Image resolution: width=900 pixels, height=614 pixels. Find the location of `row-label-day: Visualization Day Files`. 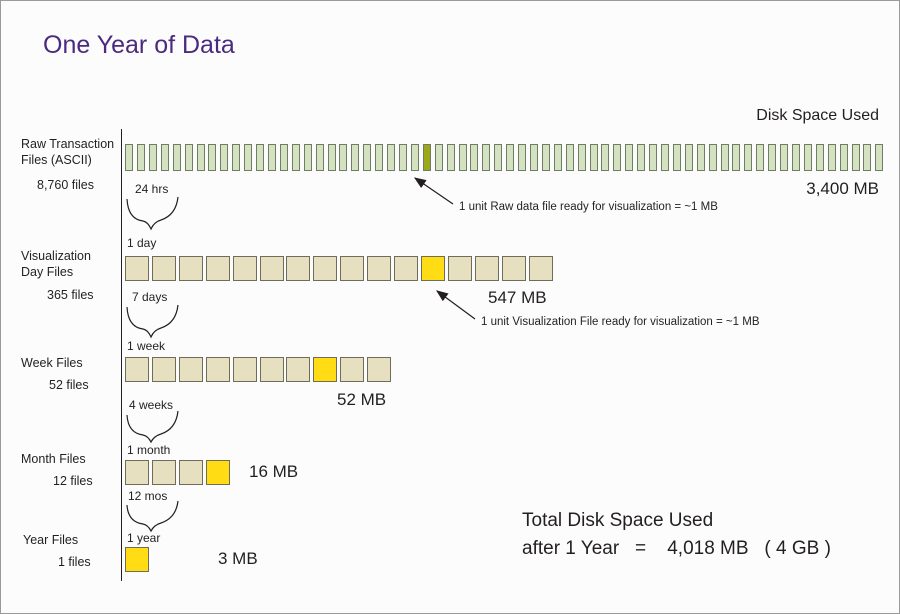

row-label-day: Visualization Day Files is located at coordinates (56, 264).